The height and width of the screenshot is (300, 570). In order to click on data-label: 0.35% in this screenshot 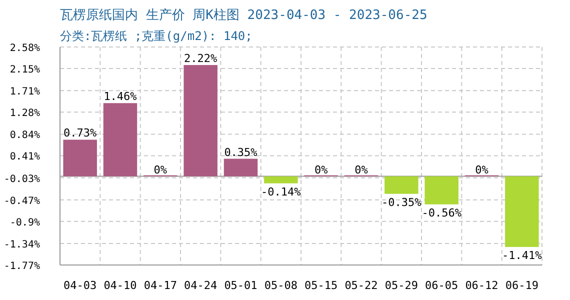, I will do `click(241, 152)`.